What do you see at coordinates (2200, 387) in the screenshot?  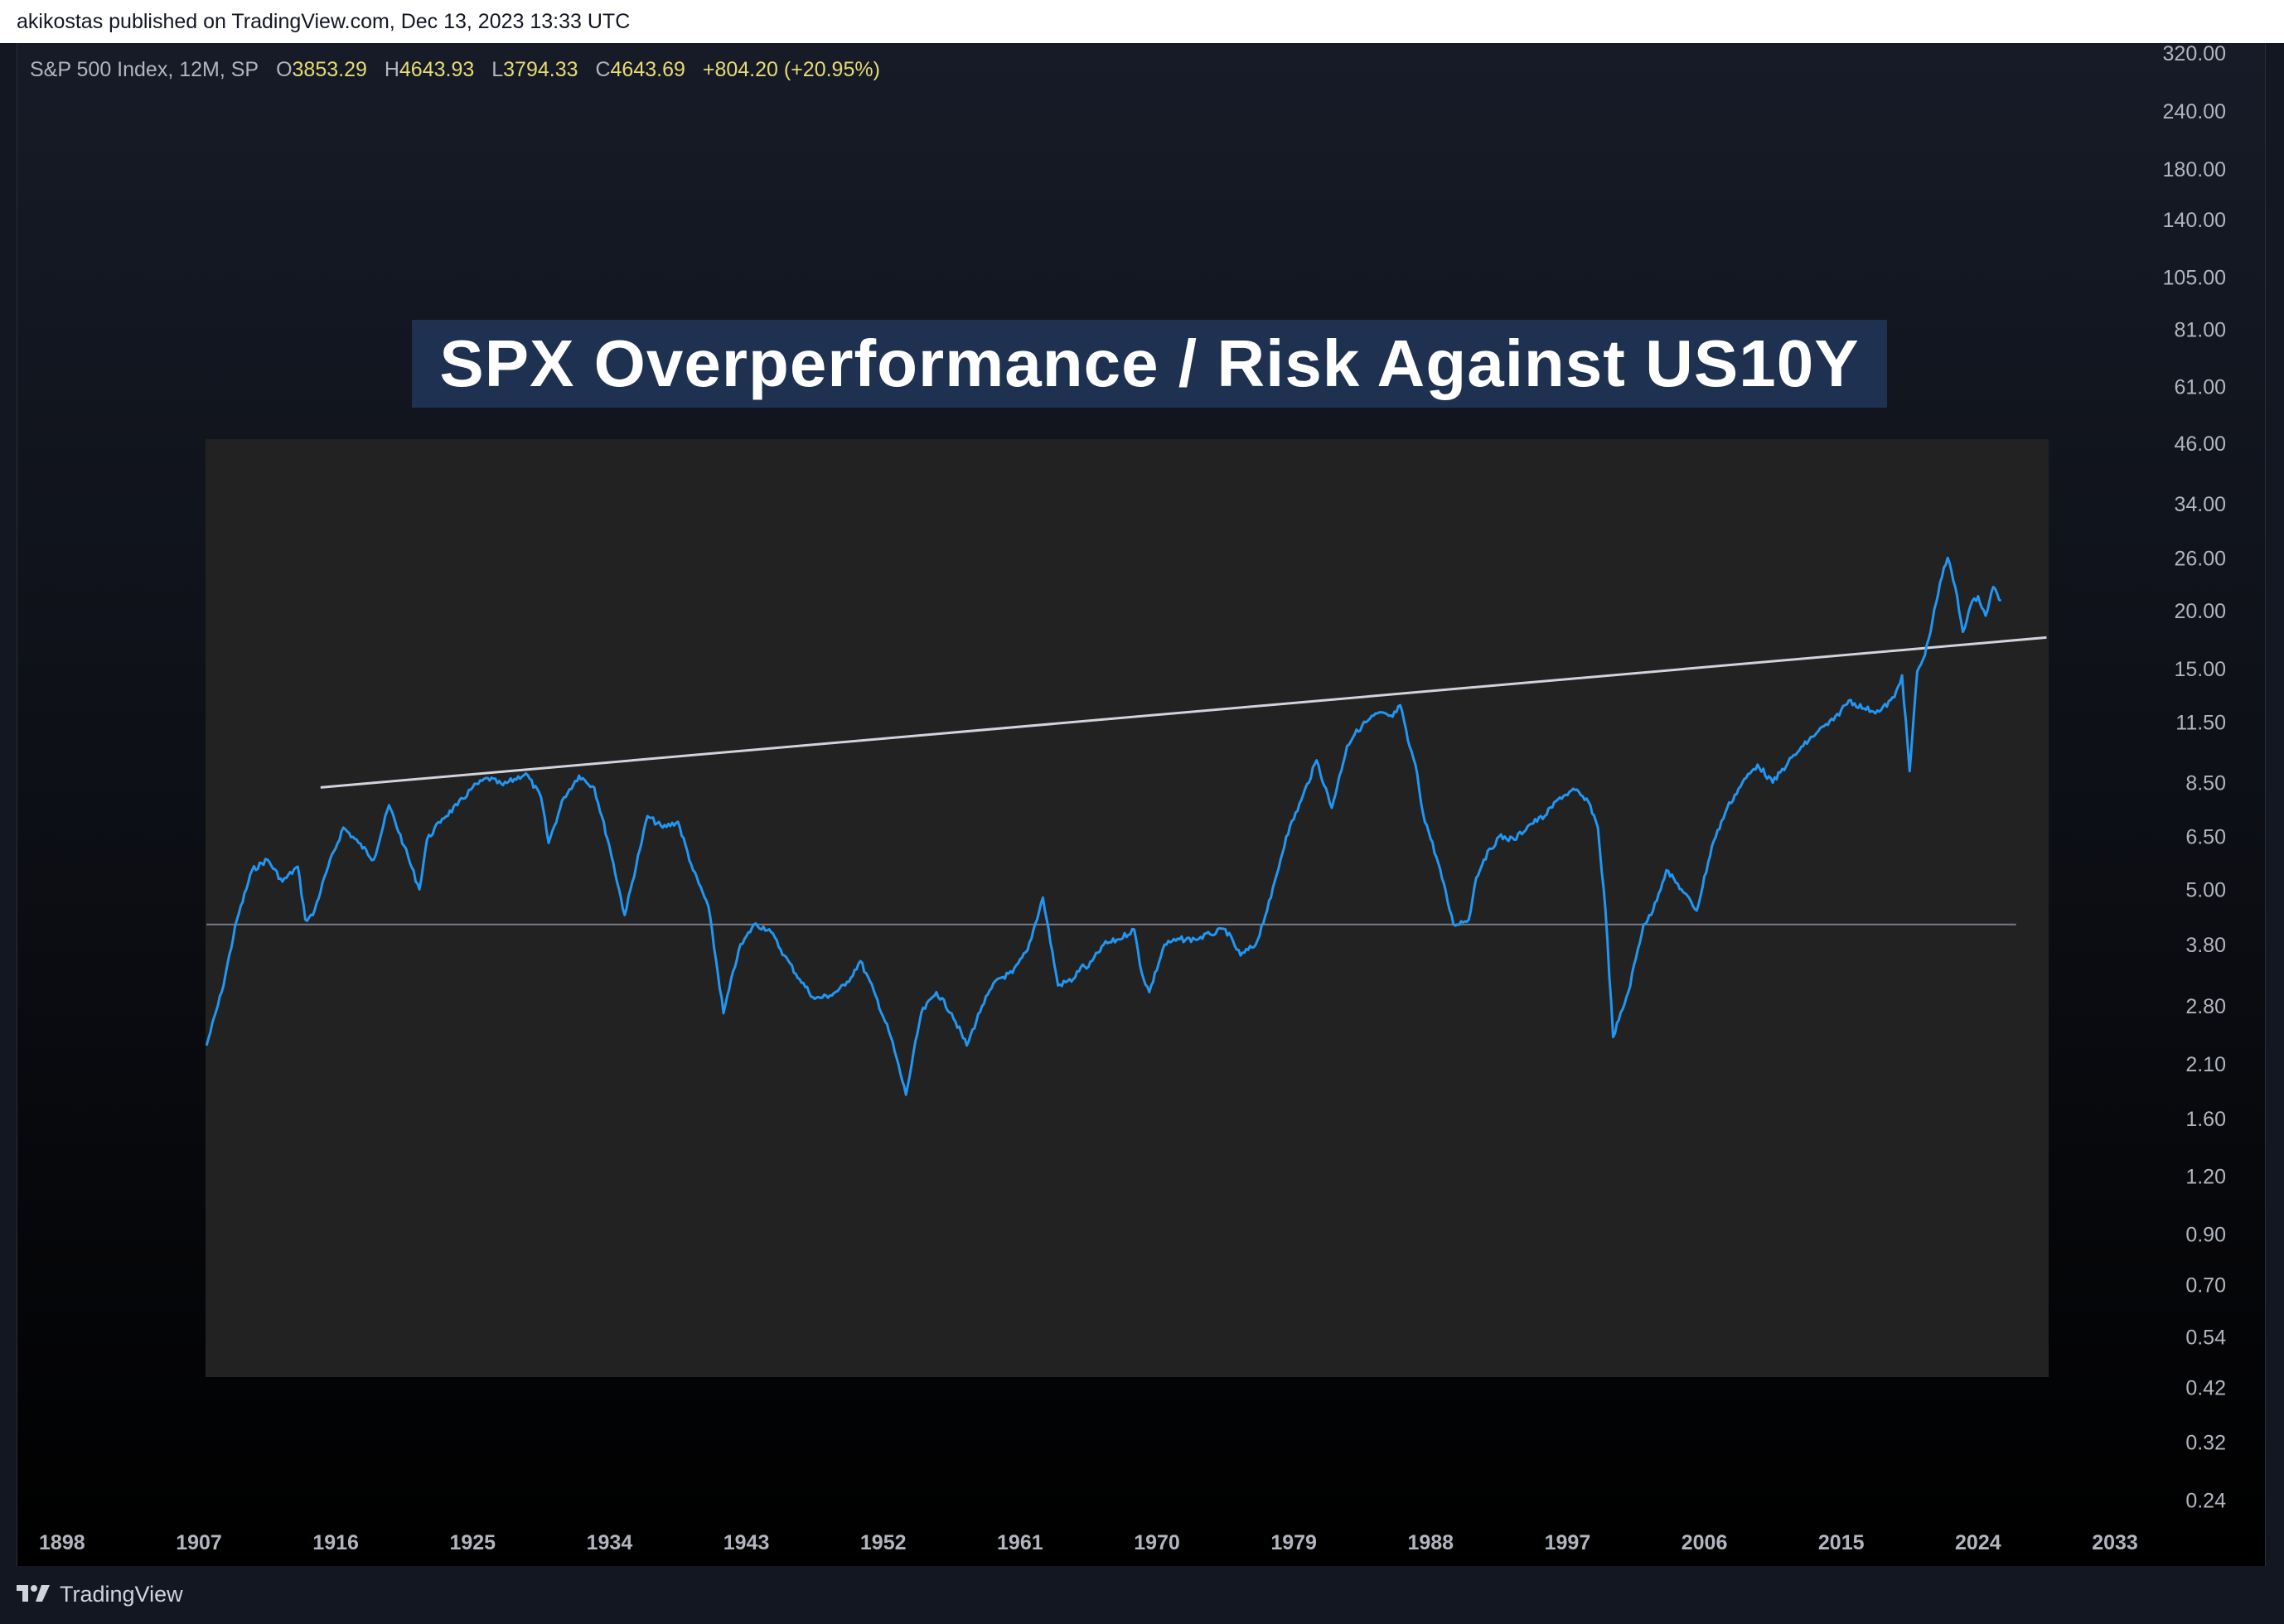 I see `y-tick-label: 61.00` at bounding box center [2200, 387].